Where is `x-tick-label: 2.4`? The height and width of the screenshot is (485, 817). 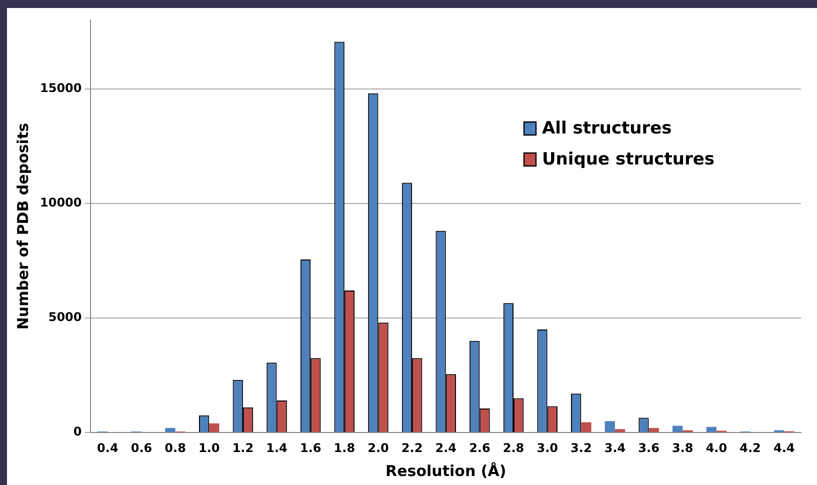 x-tick-label: 2.4 is located at coordinates (446, 447).